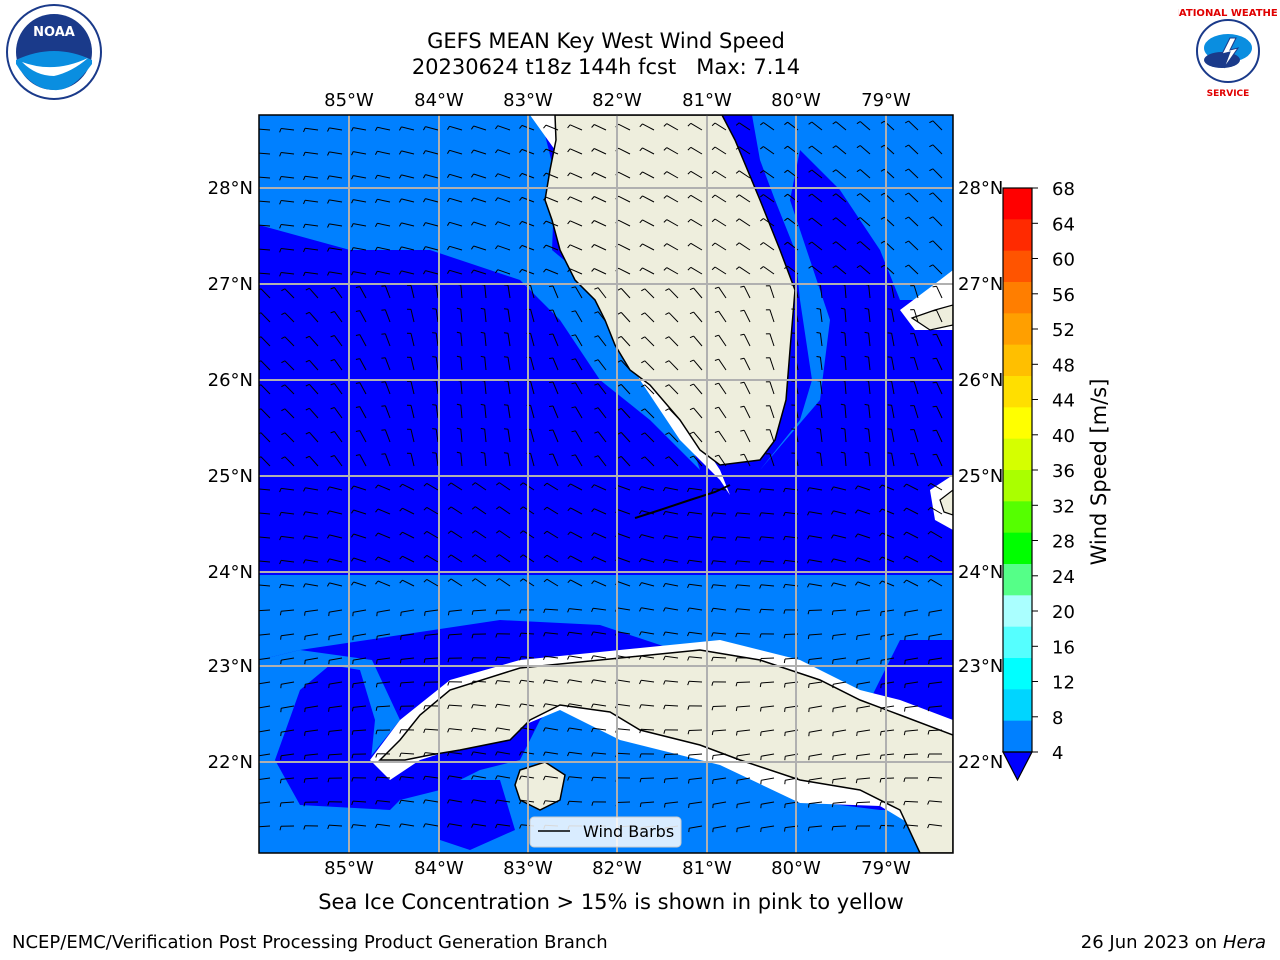  I want to click on latitude-labels-left: 28°N 27°N 26°N 25°N 24°N 23°N 22°N, so click(230, 475).